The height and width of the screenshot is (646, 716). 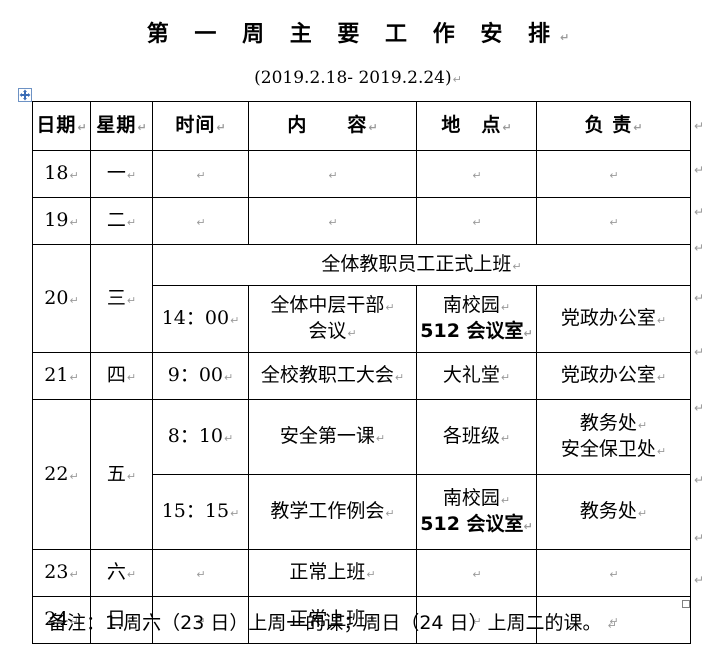 I want to click on column-header-weekday: 星期↵, so click(x=121, y=126).